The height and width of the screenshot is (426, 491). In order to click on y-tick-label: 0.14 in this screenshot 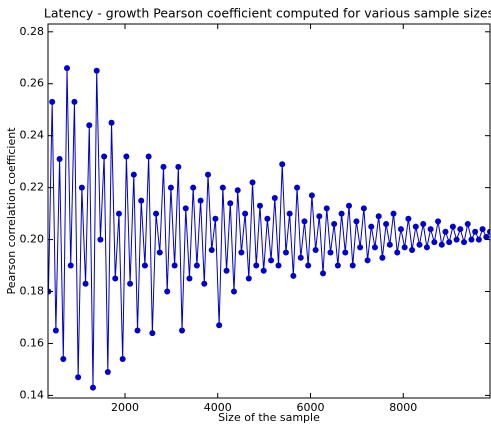, I will do `click(32, 394)`.